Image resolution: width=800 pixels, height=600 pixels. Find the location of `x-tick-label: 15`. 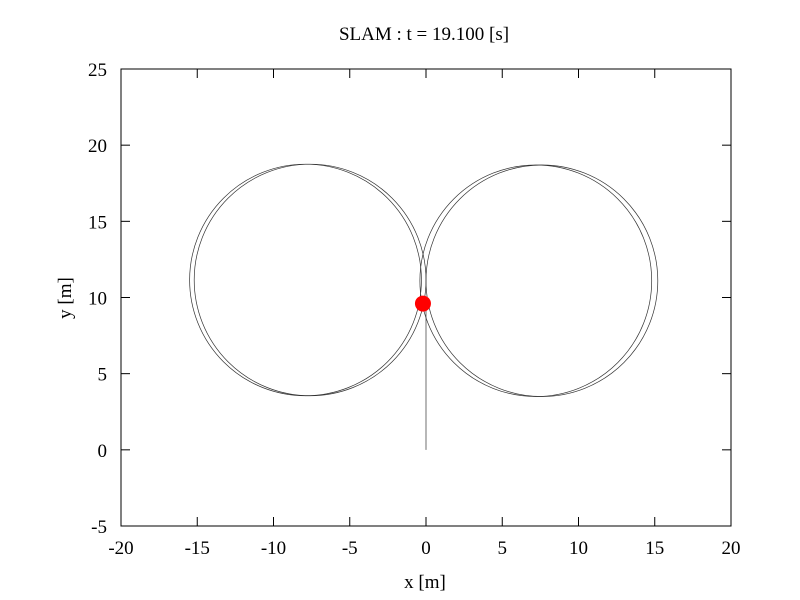

x-tick-label: 15 is located at coordinates (654, 548).